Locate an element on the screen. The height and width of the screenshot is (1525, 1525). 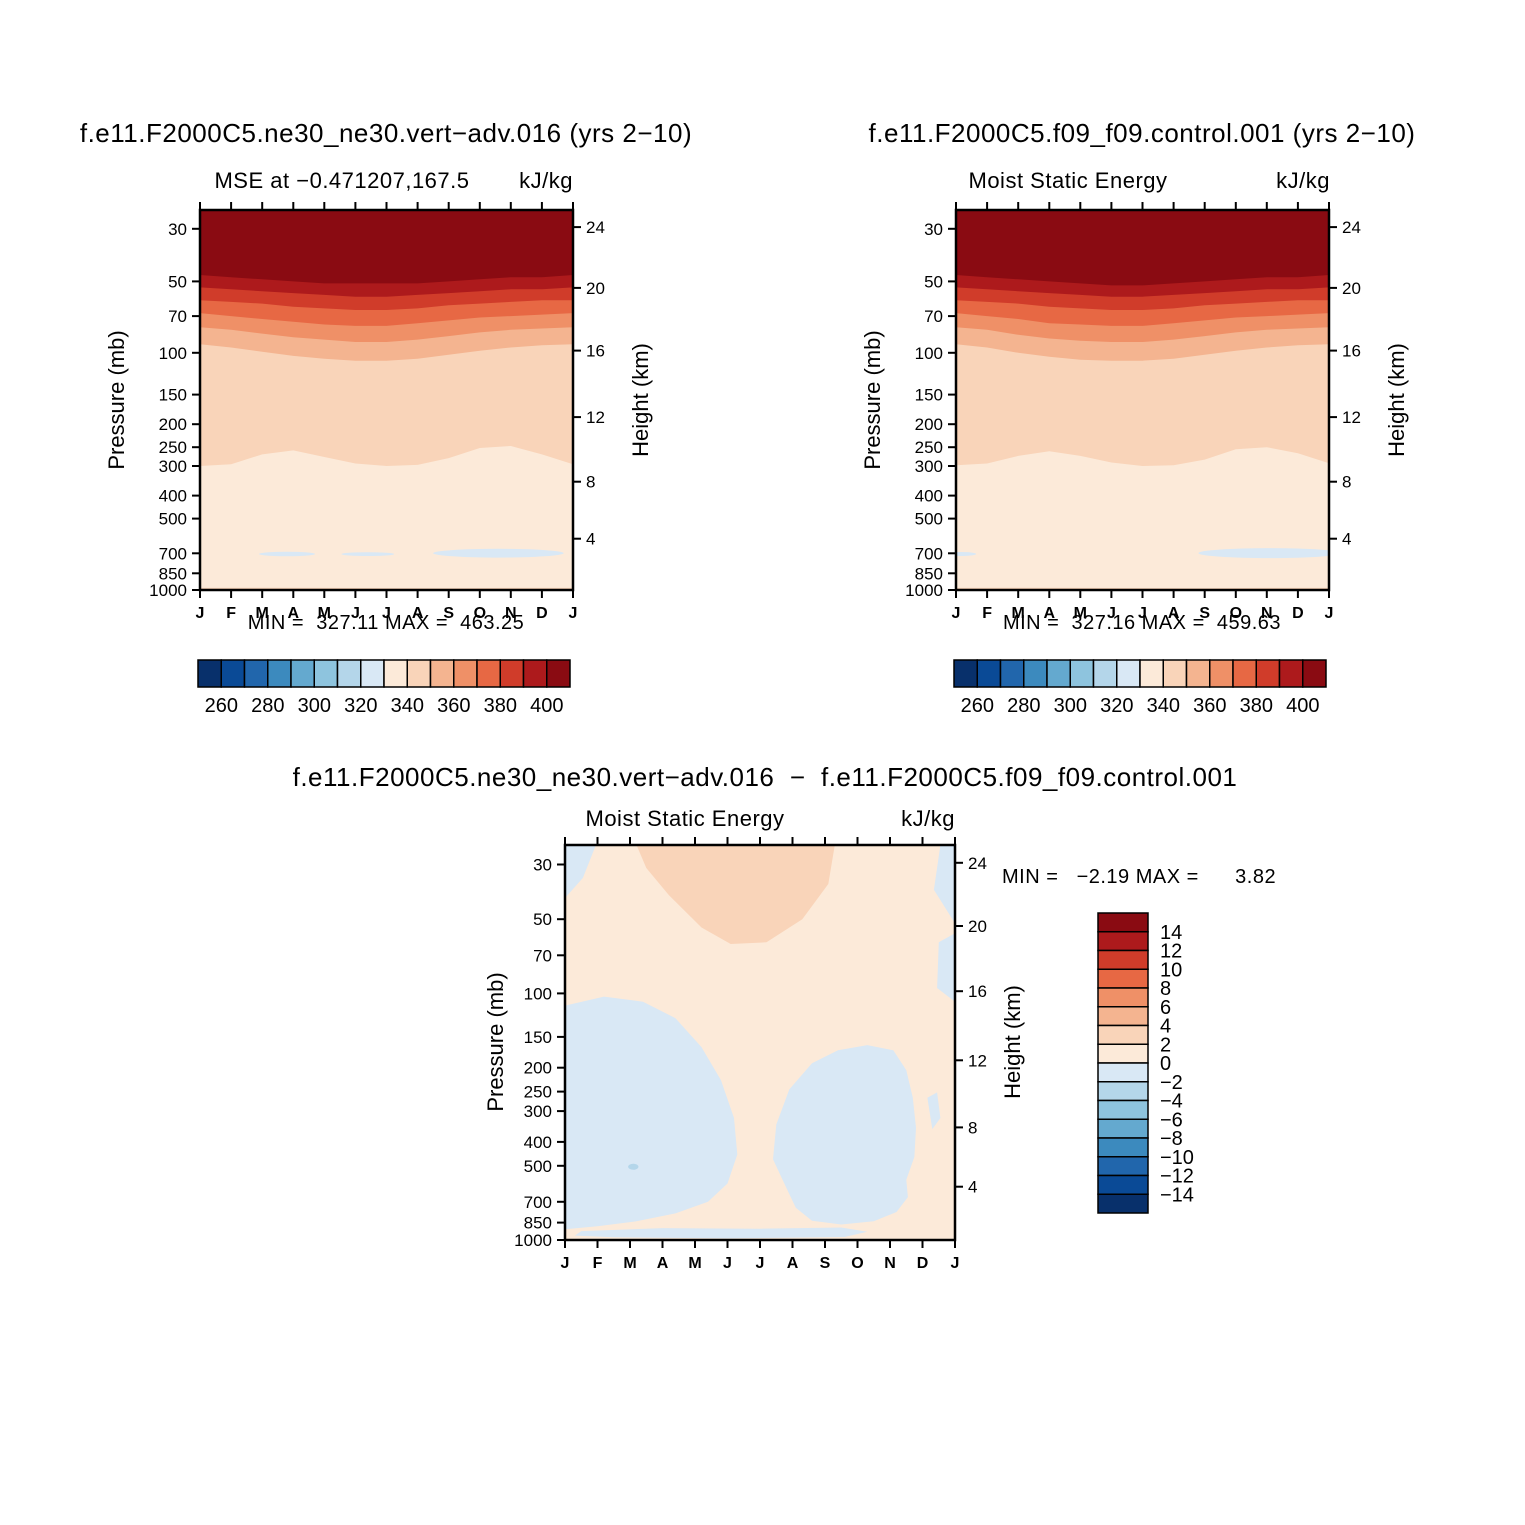
panel2-colorbar-cells: 260 280 300 320 340 360 380 400 is located at coordinates (1140, 688).